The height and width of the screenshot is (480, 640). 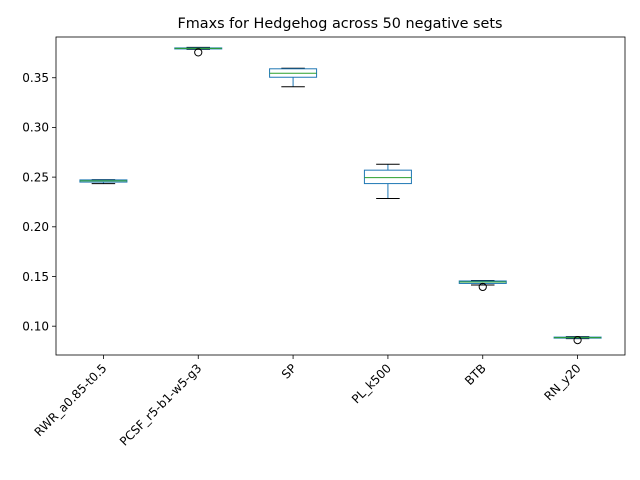 What do you see at coordinates (35, 227) in the screenshot?
I see `y-tick-label: 0.20` at bounding box center [35, 227].